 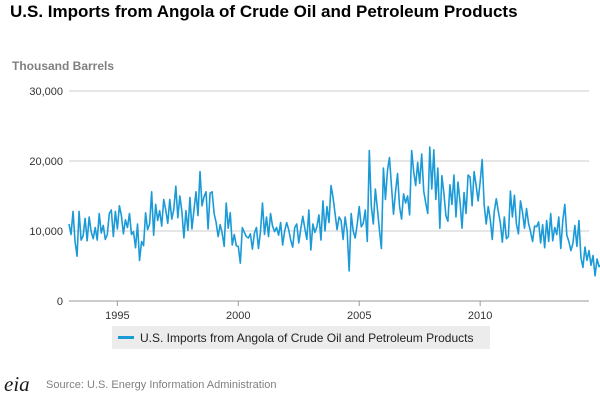 I want to click on y-tick-label: 10,000, so click(x=46, y=232).